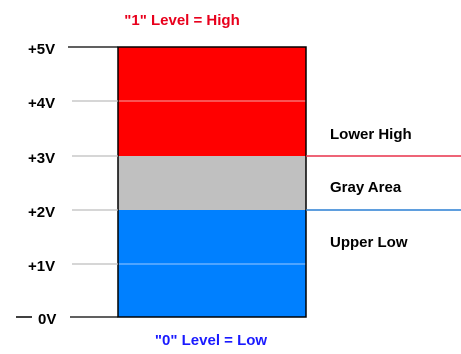 This screenshot has width=461, height=354. Describe the element at coordinates (182, 20) in the screenshot. I see `high-level-title: "1" Level = High` at that location.